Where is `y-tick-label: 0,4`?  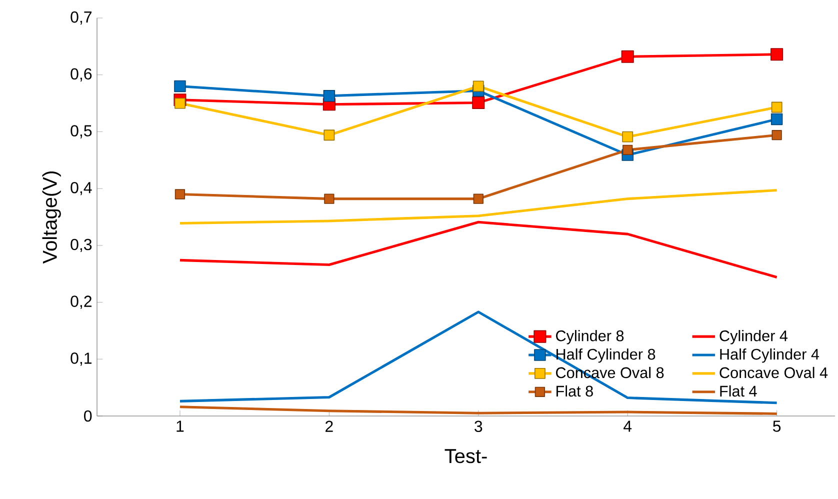
y-tick-label: 0,4 is located at coordinates (81, 189).